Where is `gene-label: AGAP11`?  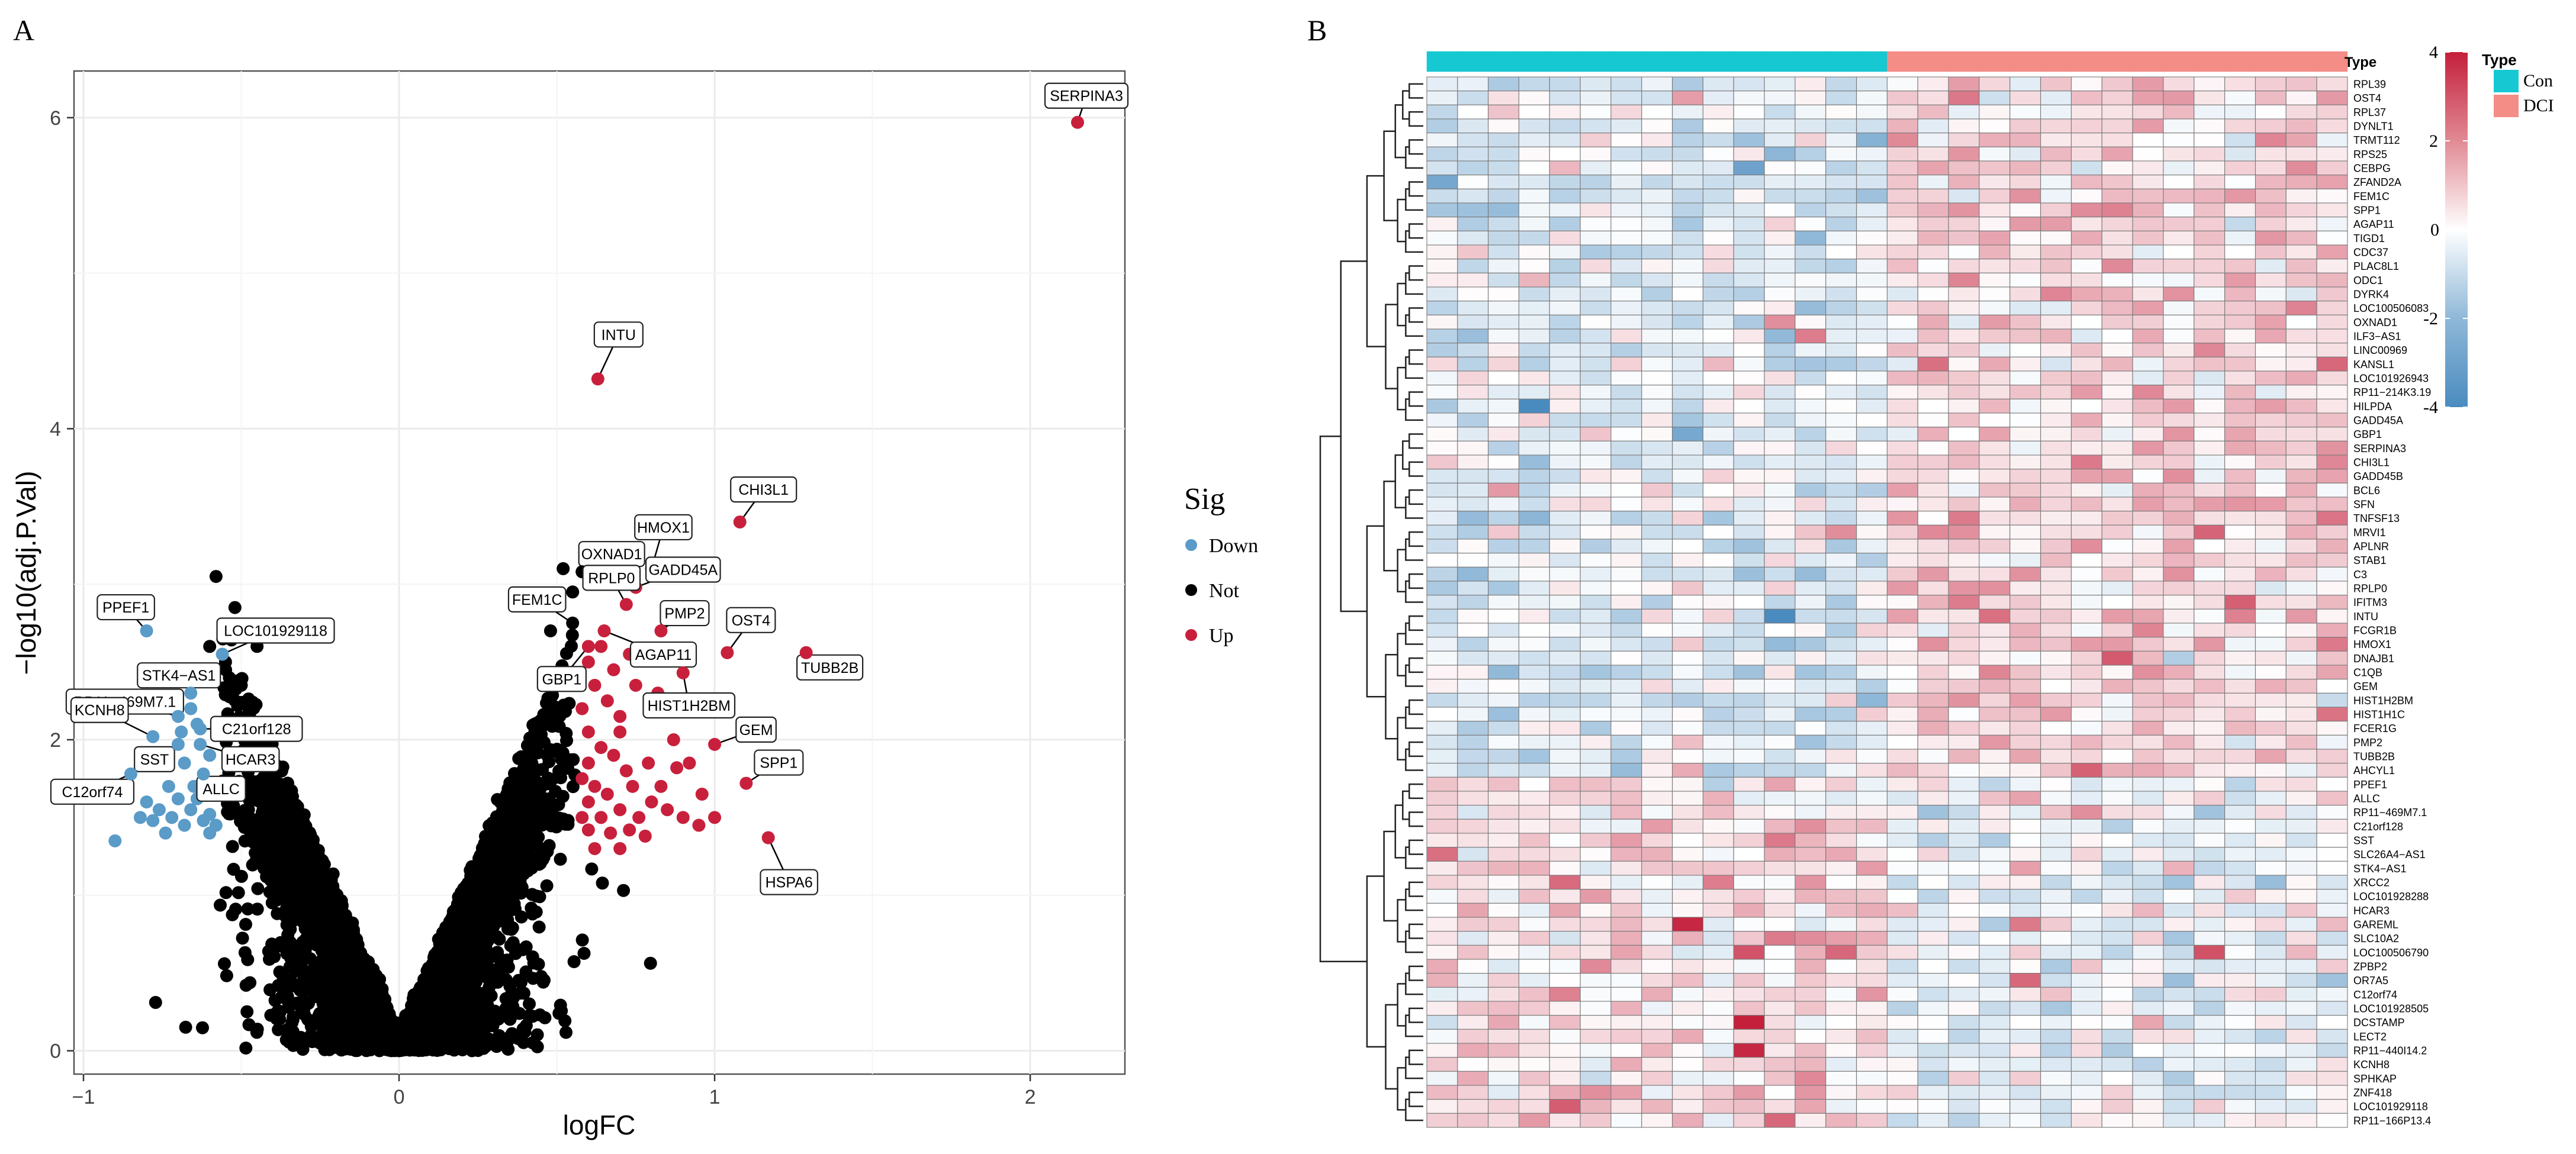 gene-label: AGAP11 is located at coordinates (650, 649).